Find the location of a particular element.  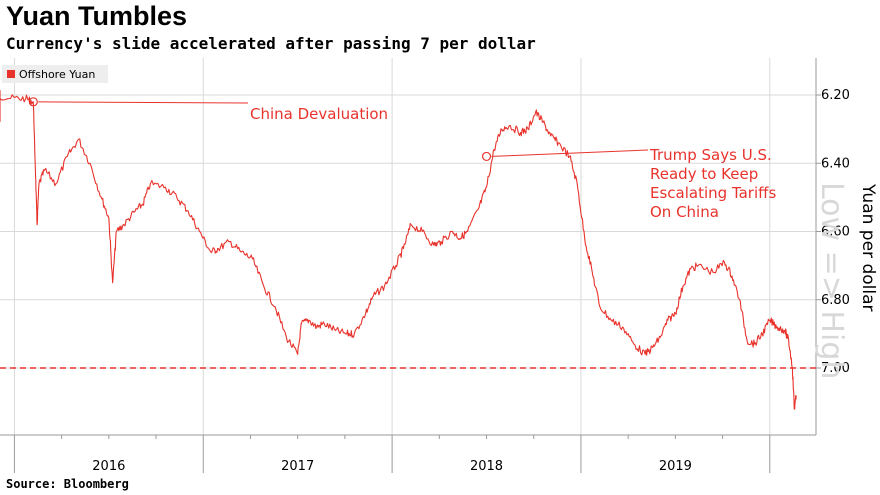

annotation-text-devaluation: China Devaluation is located at coordinates (319, 114).